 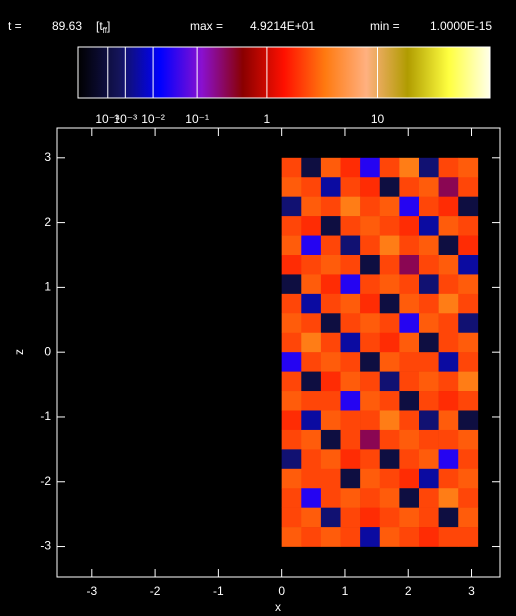 What do you see at coordinates (385, 26) in the screenshot?
I see `min-label: min =` at bounding box center [385, 26].